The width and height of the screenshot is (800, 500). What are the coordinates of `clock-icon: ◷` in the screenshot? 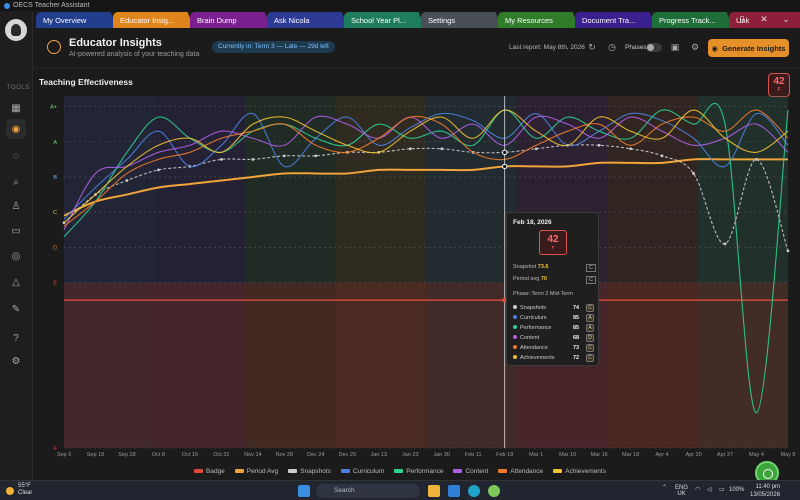 It's located at (612, 46).